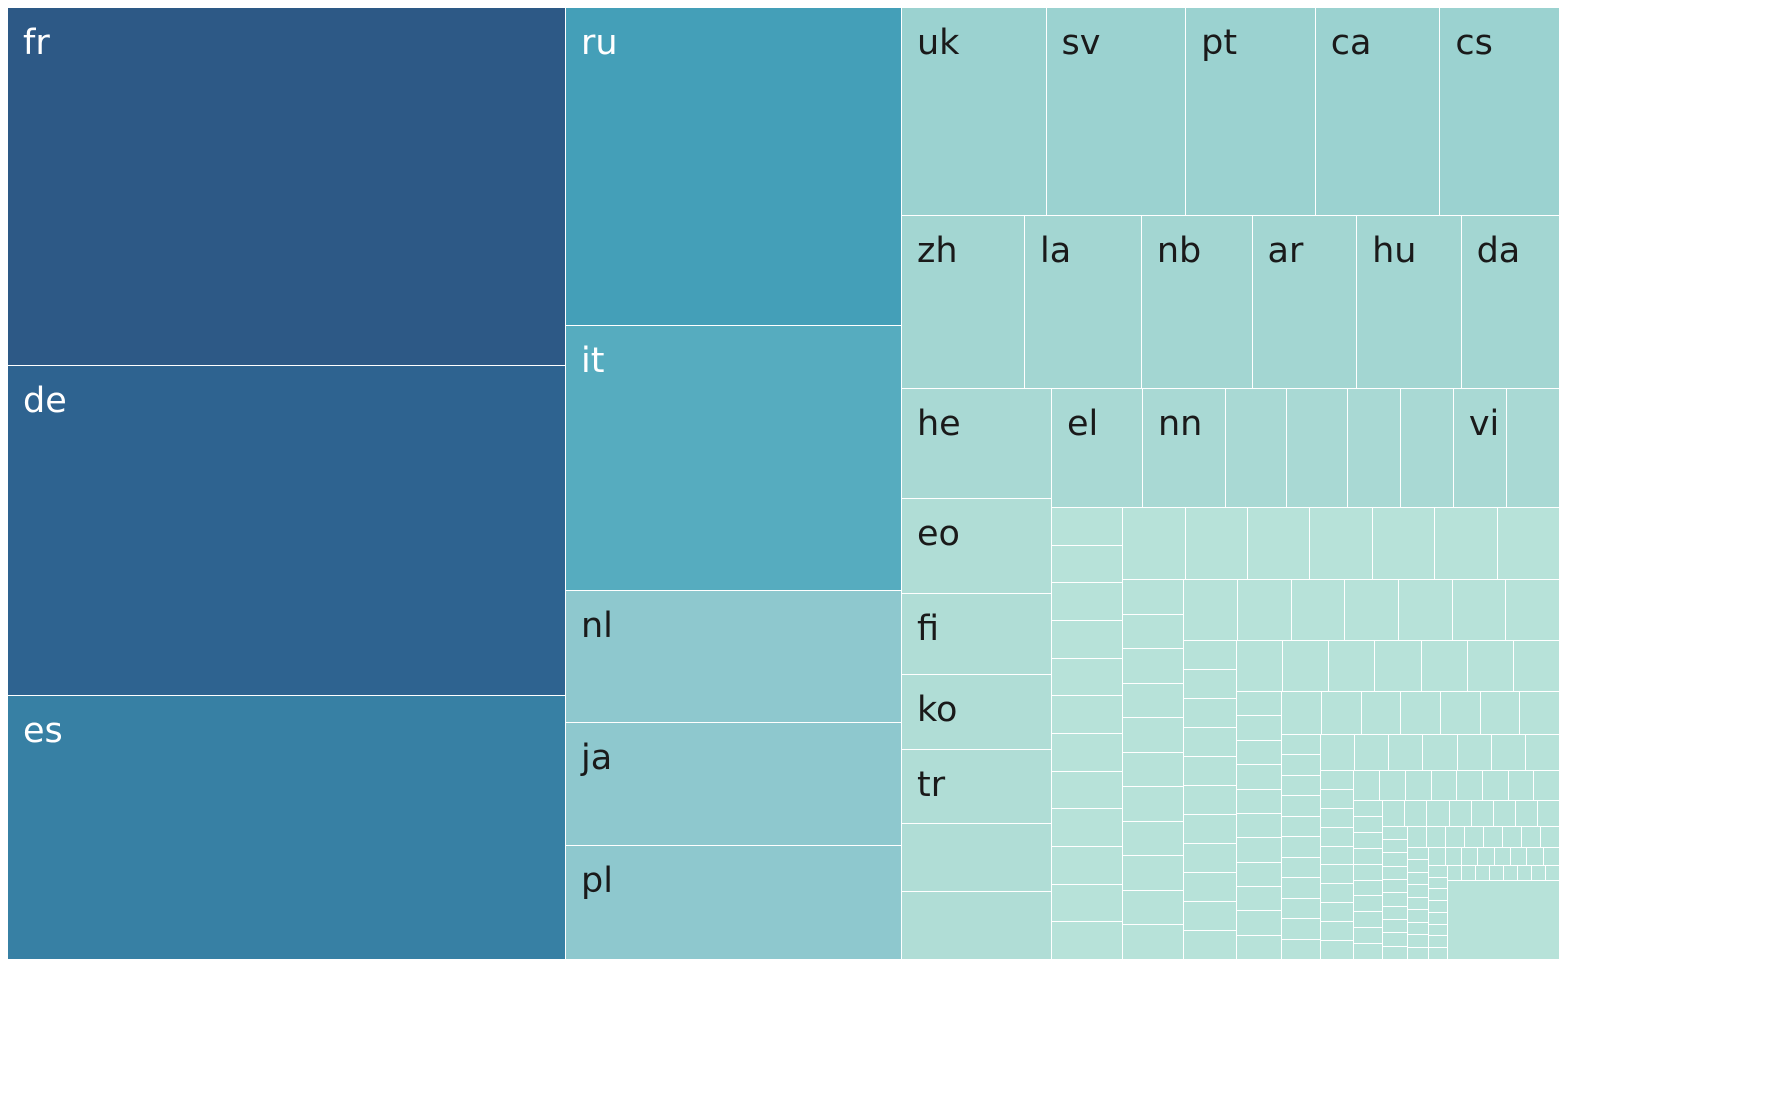 Image resolution: width=1772 pixels, height=1094 pixels. I want to click on cell-label-nn: nn, so click(1180, 424).